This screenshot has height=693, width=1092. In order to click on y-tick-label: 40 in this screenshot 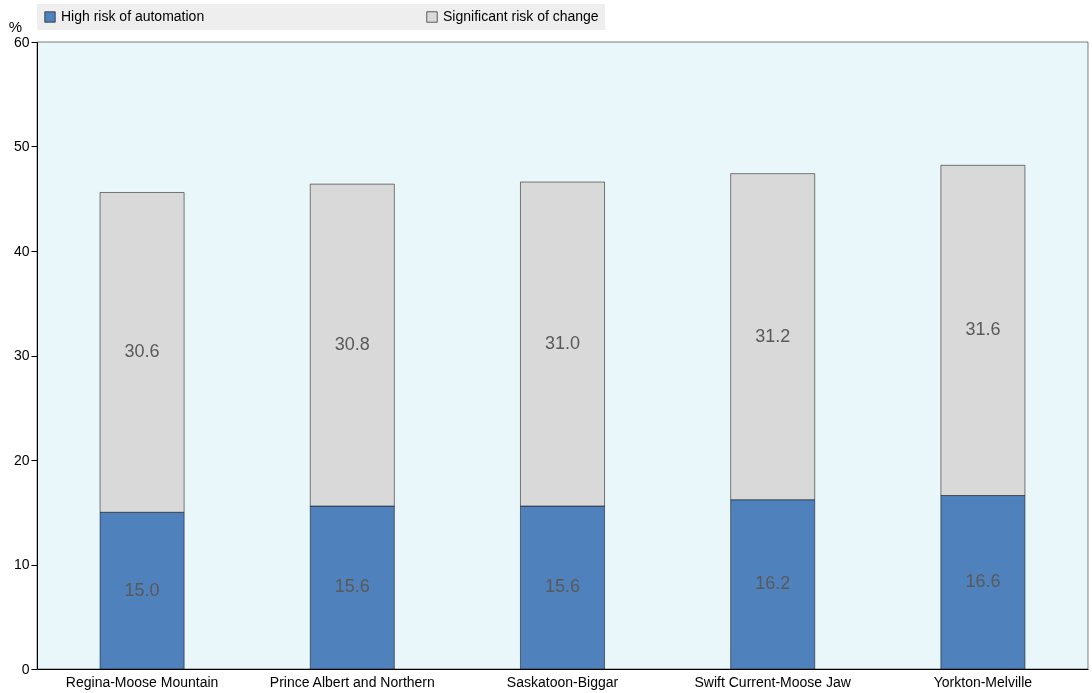, I will do `click(21, 250)`.